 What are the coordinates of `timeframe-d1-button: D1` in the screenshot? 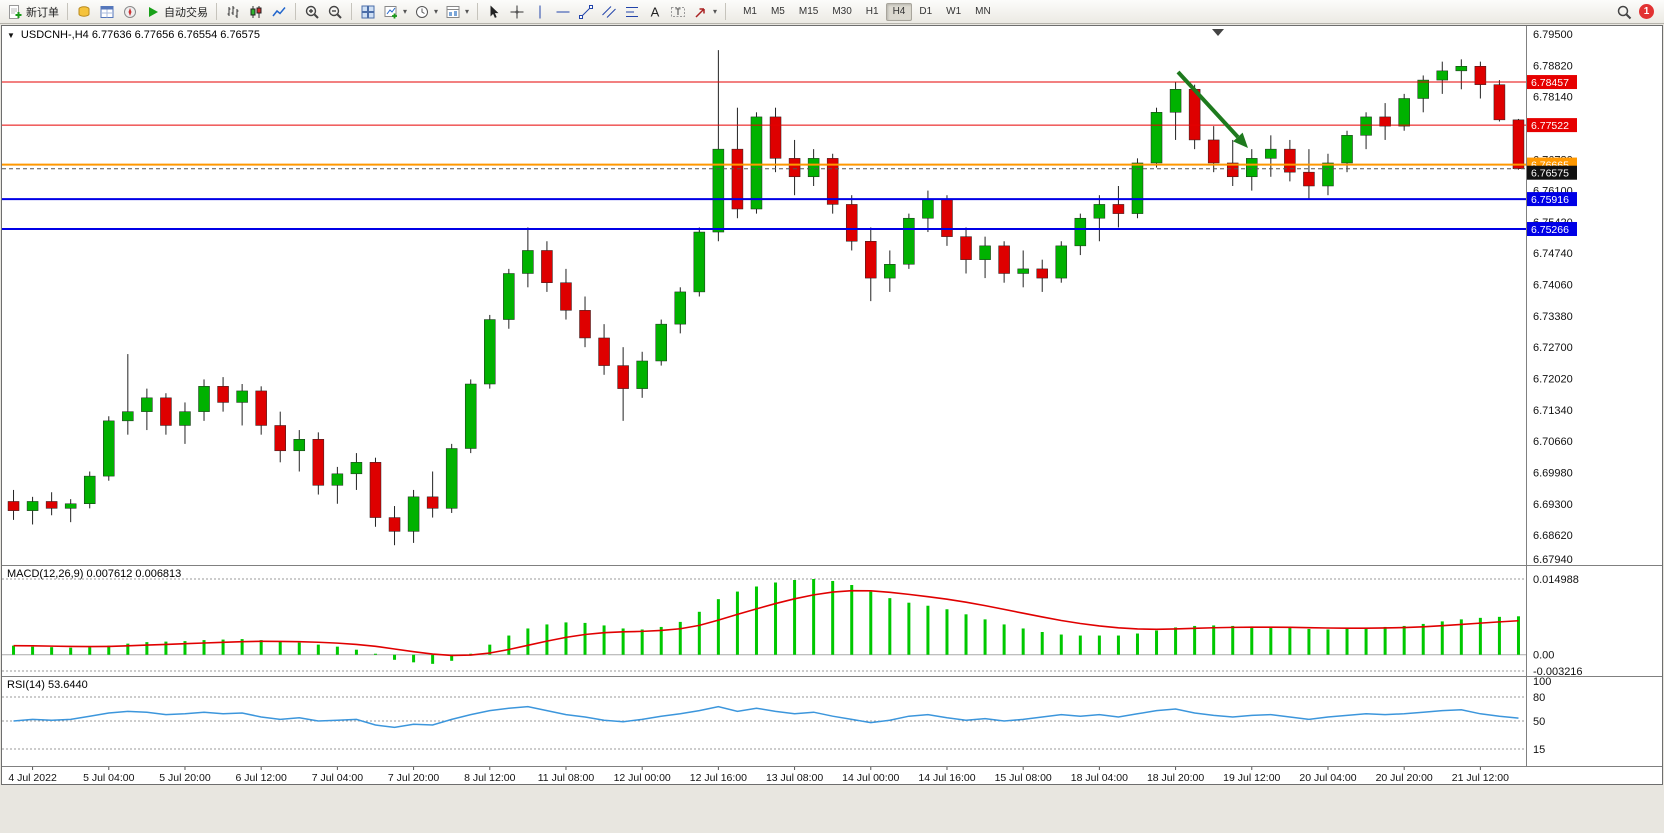 It's located at (926, 11).